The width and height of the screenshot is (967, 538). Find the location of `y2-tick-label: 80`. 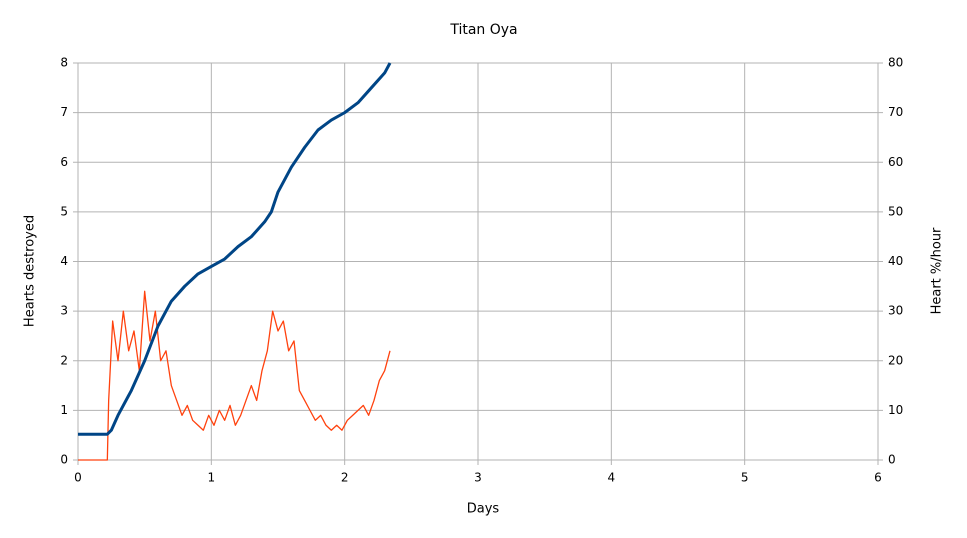

y2-tick-label: 80 is located at coordinates (895, 63).